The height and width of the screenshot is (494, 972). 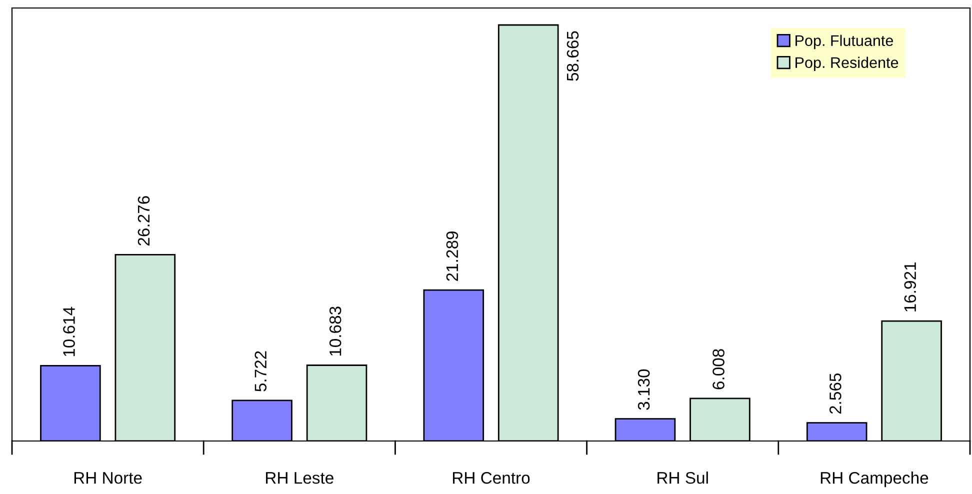 I want to click on data-label: 5.722, so click(x=260, y=371).